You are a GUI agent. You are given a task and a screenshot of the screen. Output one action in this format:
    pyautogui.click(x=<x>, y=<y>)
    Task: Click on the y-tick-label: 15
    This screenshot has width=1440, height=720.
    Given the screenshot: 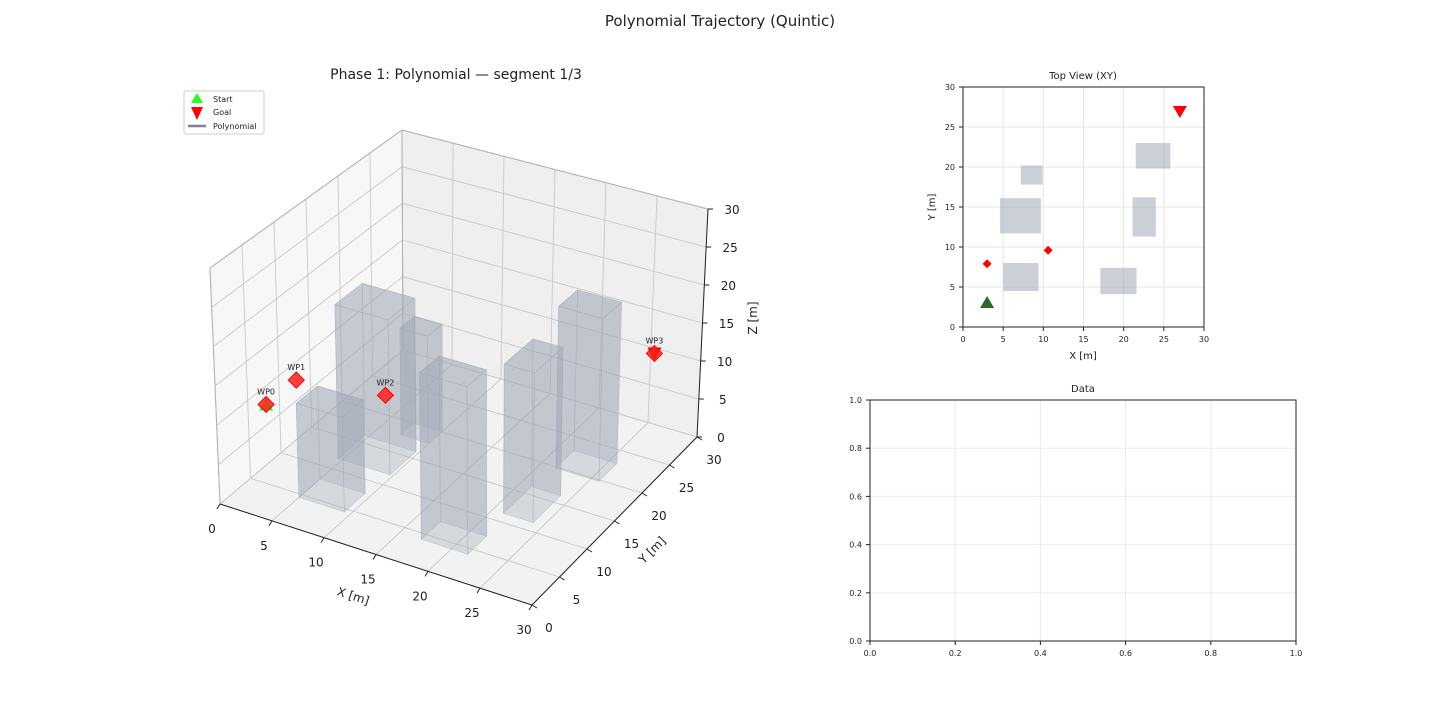 What is the action you would take?
    pyautogui.click(x=631, y=544)
    